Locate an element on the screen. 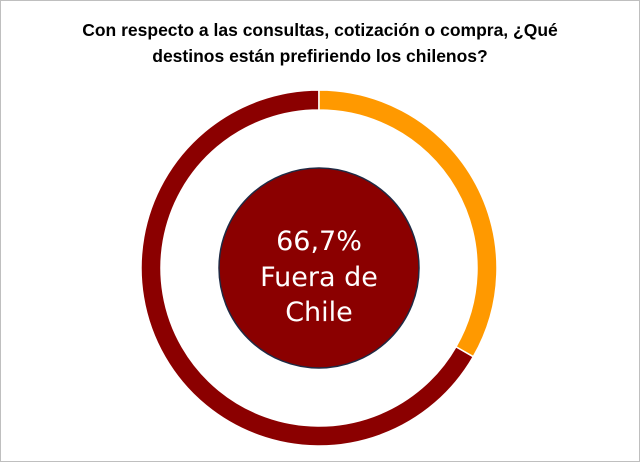 The width and height of the screenshot is (640, 462). chart-title-line-2: destinos están prefiriendo los chilenos? is located at coordinates (320, 56).